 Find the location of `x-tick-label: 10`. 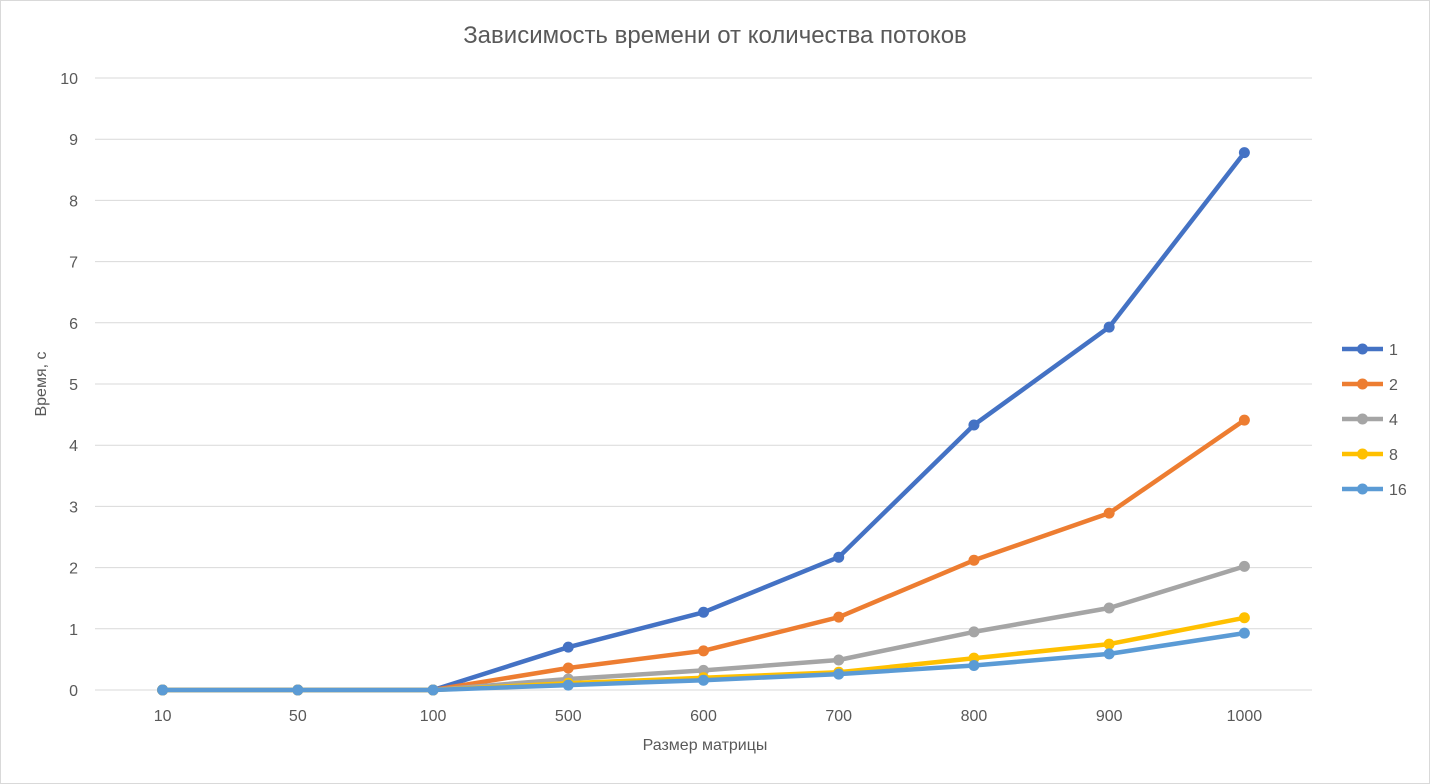

x-tick-label: 10 is located at coordinates (163, 716).